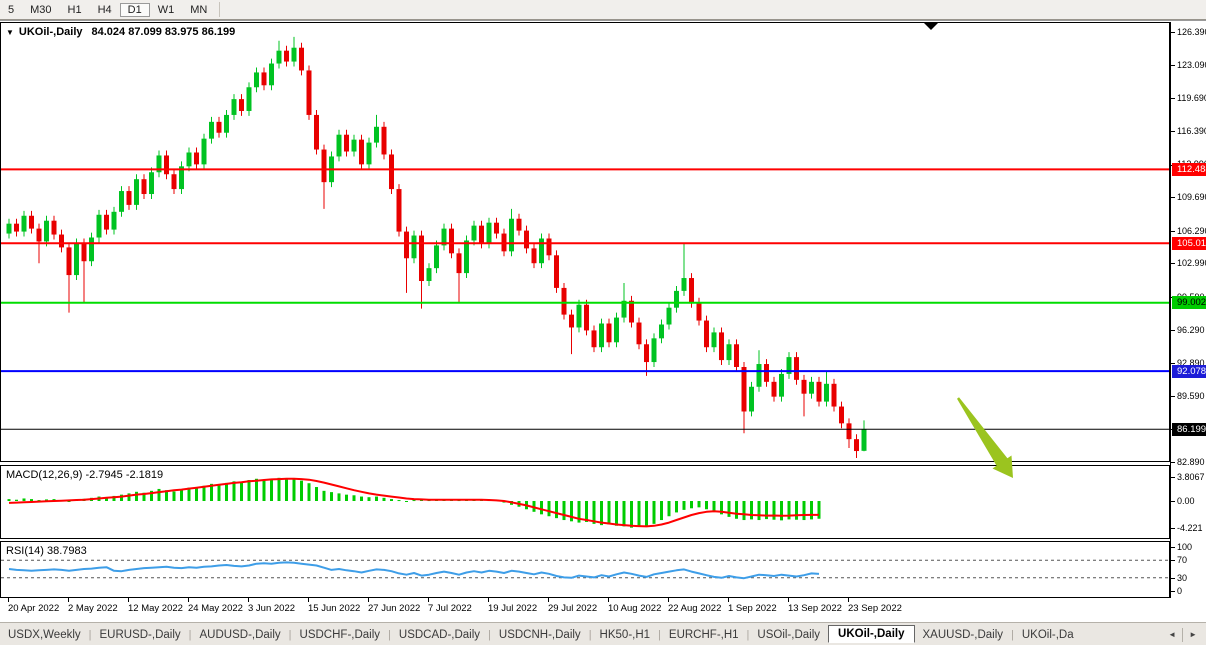  What do you see at coordinates (1179, 560) in the screenshot?
I see `rsi-axis-tick: 70` at bounding box center [1179, 560].